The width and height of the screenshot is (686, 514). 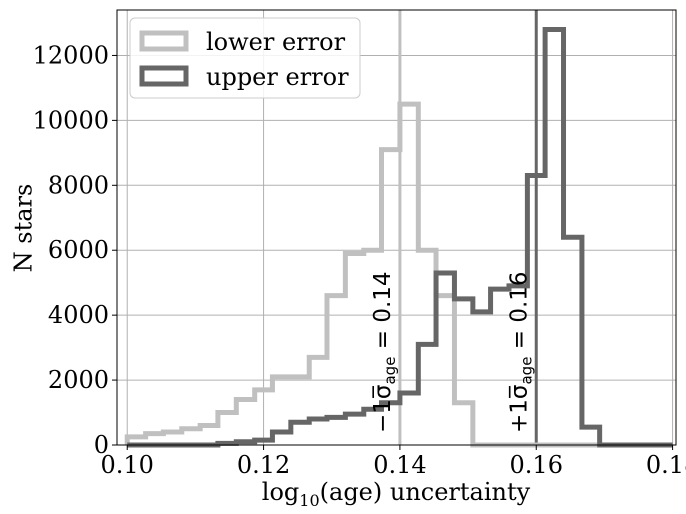 What do you see at coordinates (78, 315) in the screenshot?
I see `y-tick-label: 4000` at bounding box center [78, 315].